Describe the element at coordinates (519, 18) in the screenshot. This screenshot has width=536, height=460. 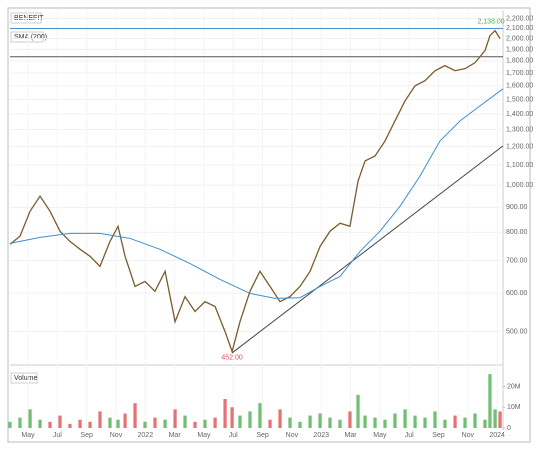
I see `y-tick-label: 2,200.00` at that location.